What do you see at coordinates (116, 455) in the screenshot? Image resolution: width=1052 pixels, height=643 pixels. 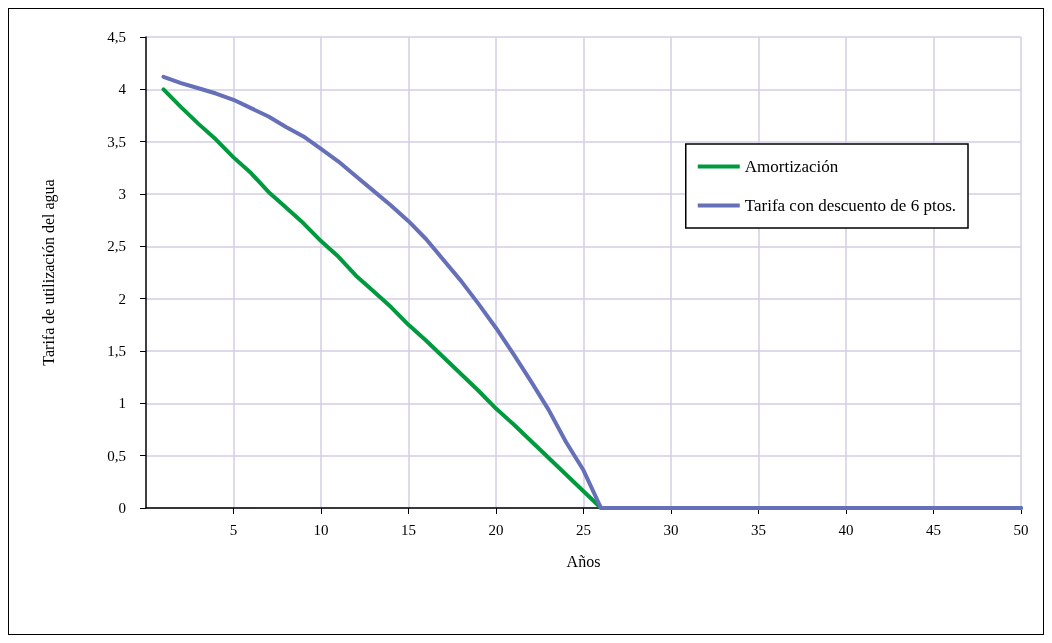 I see `y-tick-label: 0,5` at bounding box center [116, 455].